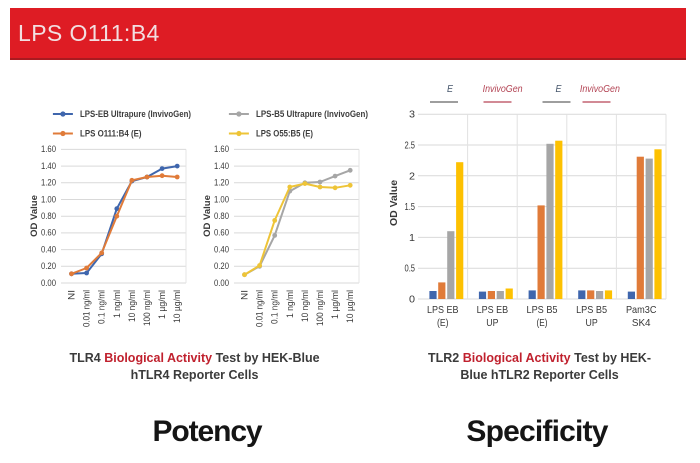 The width and height of the screenshot is (700, 463). What do you see at coordinates (410, 269) in the screenshot?
I see `svg-text: 0.5` at bounding box center [410, 269].